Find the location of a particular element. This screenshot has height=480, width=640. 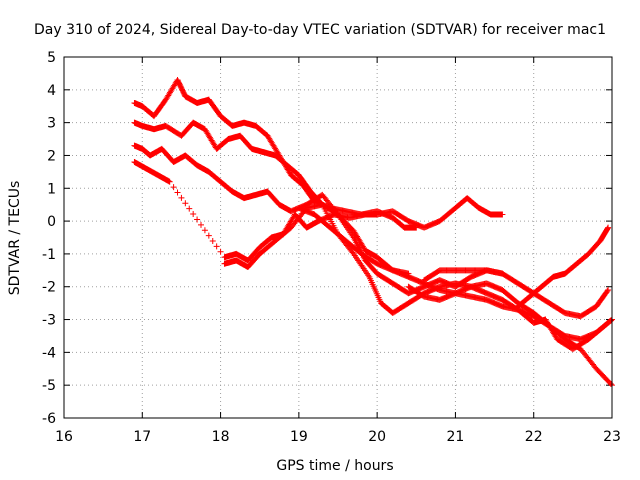

series-s4 is located at coordinates (318, 211).